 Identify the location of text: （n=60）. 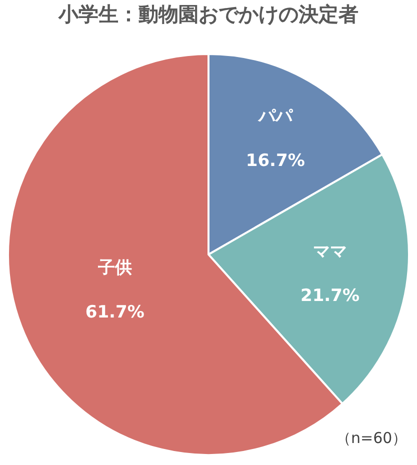
(372, 438).